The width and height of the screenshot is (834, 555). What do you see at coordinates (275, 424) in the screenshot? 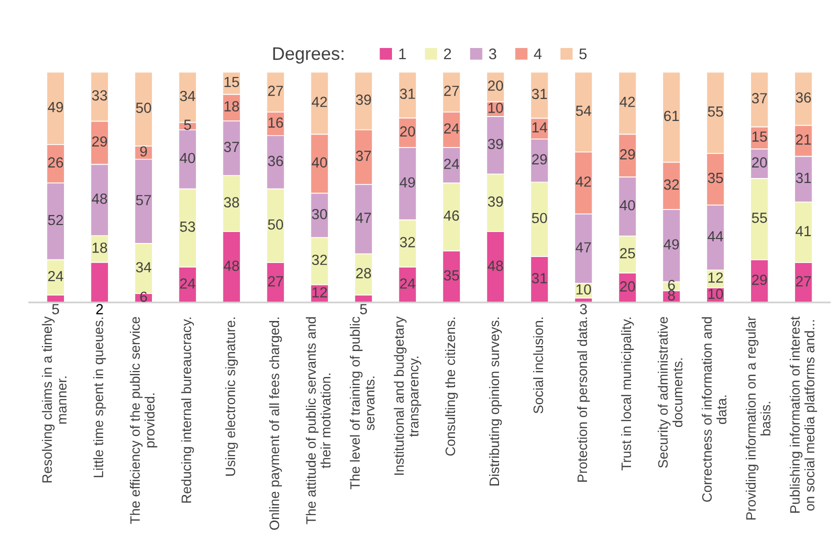
I see `x-tick-label: Online payment of all fees charged.` at bounding box center [275, 424].